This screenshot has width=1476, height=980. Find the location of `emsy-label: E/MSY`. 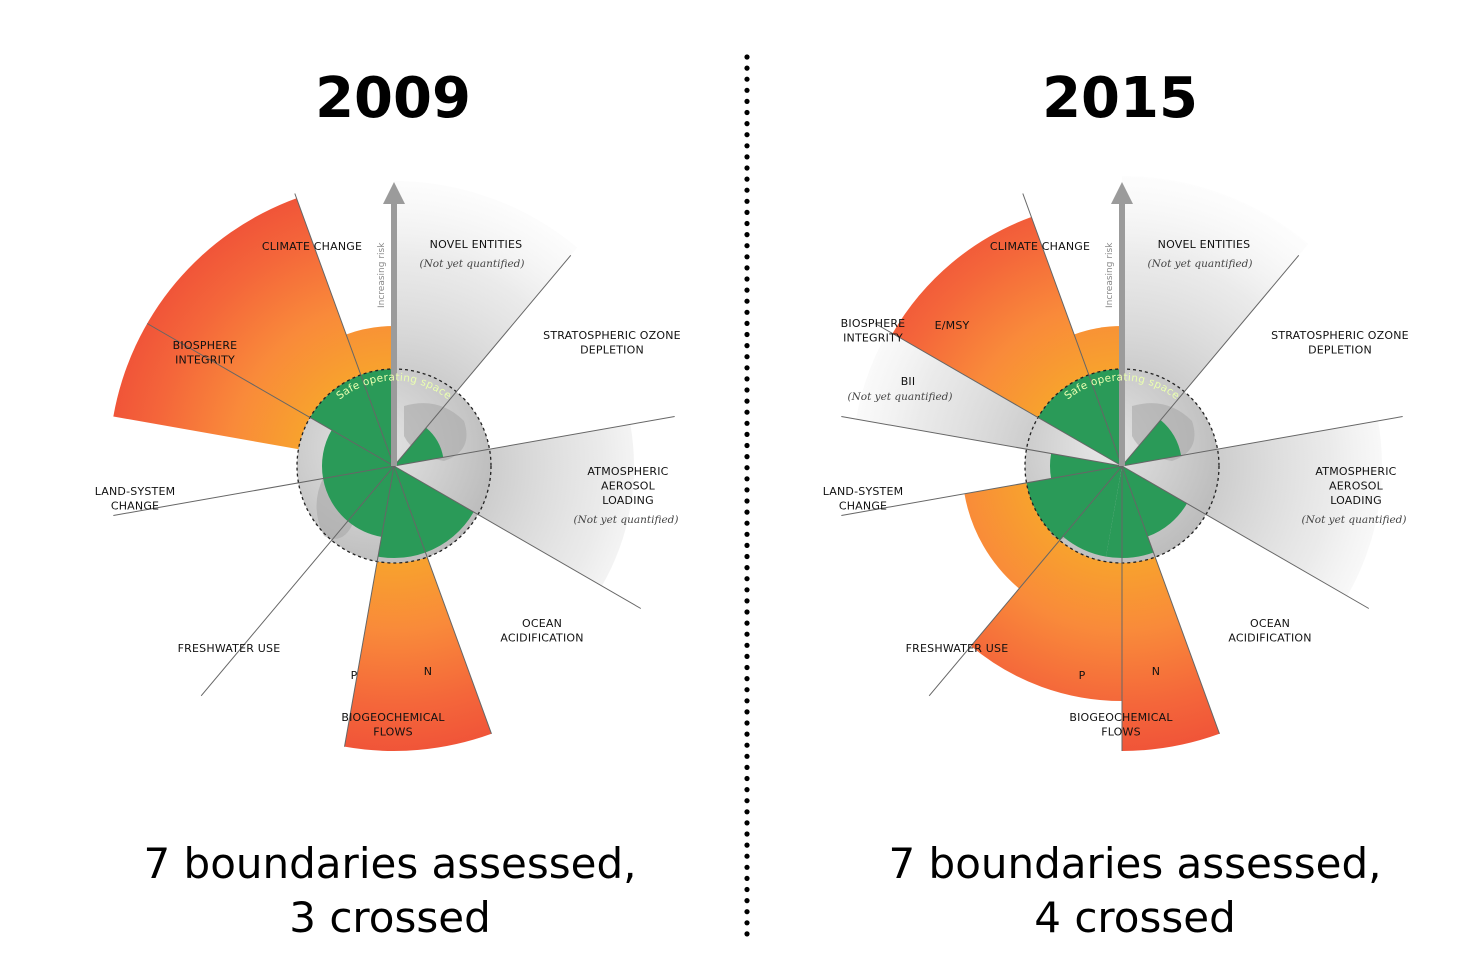

emsy-label: E/MSY is located at coordinates (952, 325).